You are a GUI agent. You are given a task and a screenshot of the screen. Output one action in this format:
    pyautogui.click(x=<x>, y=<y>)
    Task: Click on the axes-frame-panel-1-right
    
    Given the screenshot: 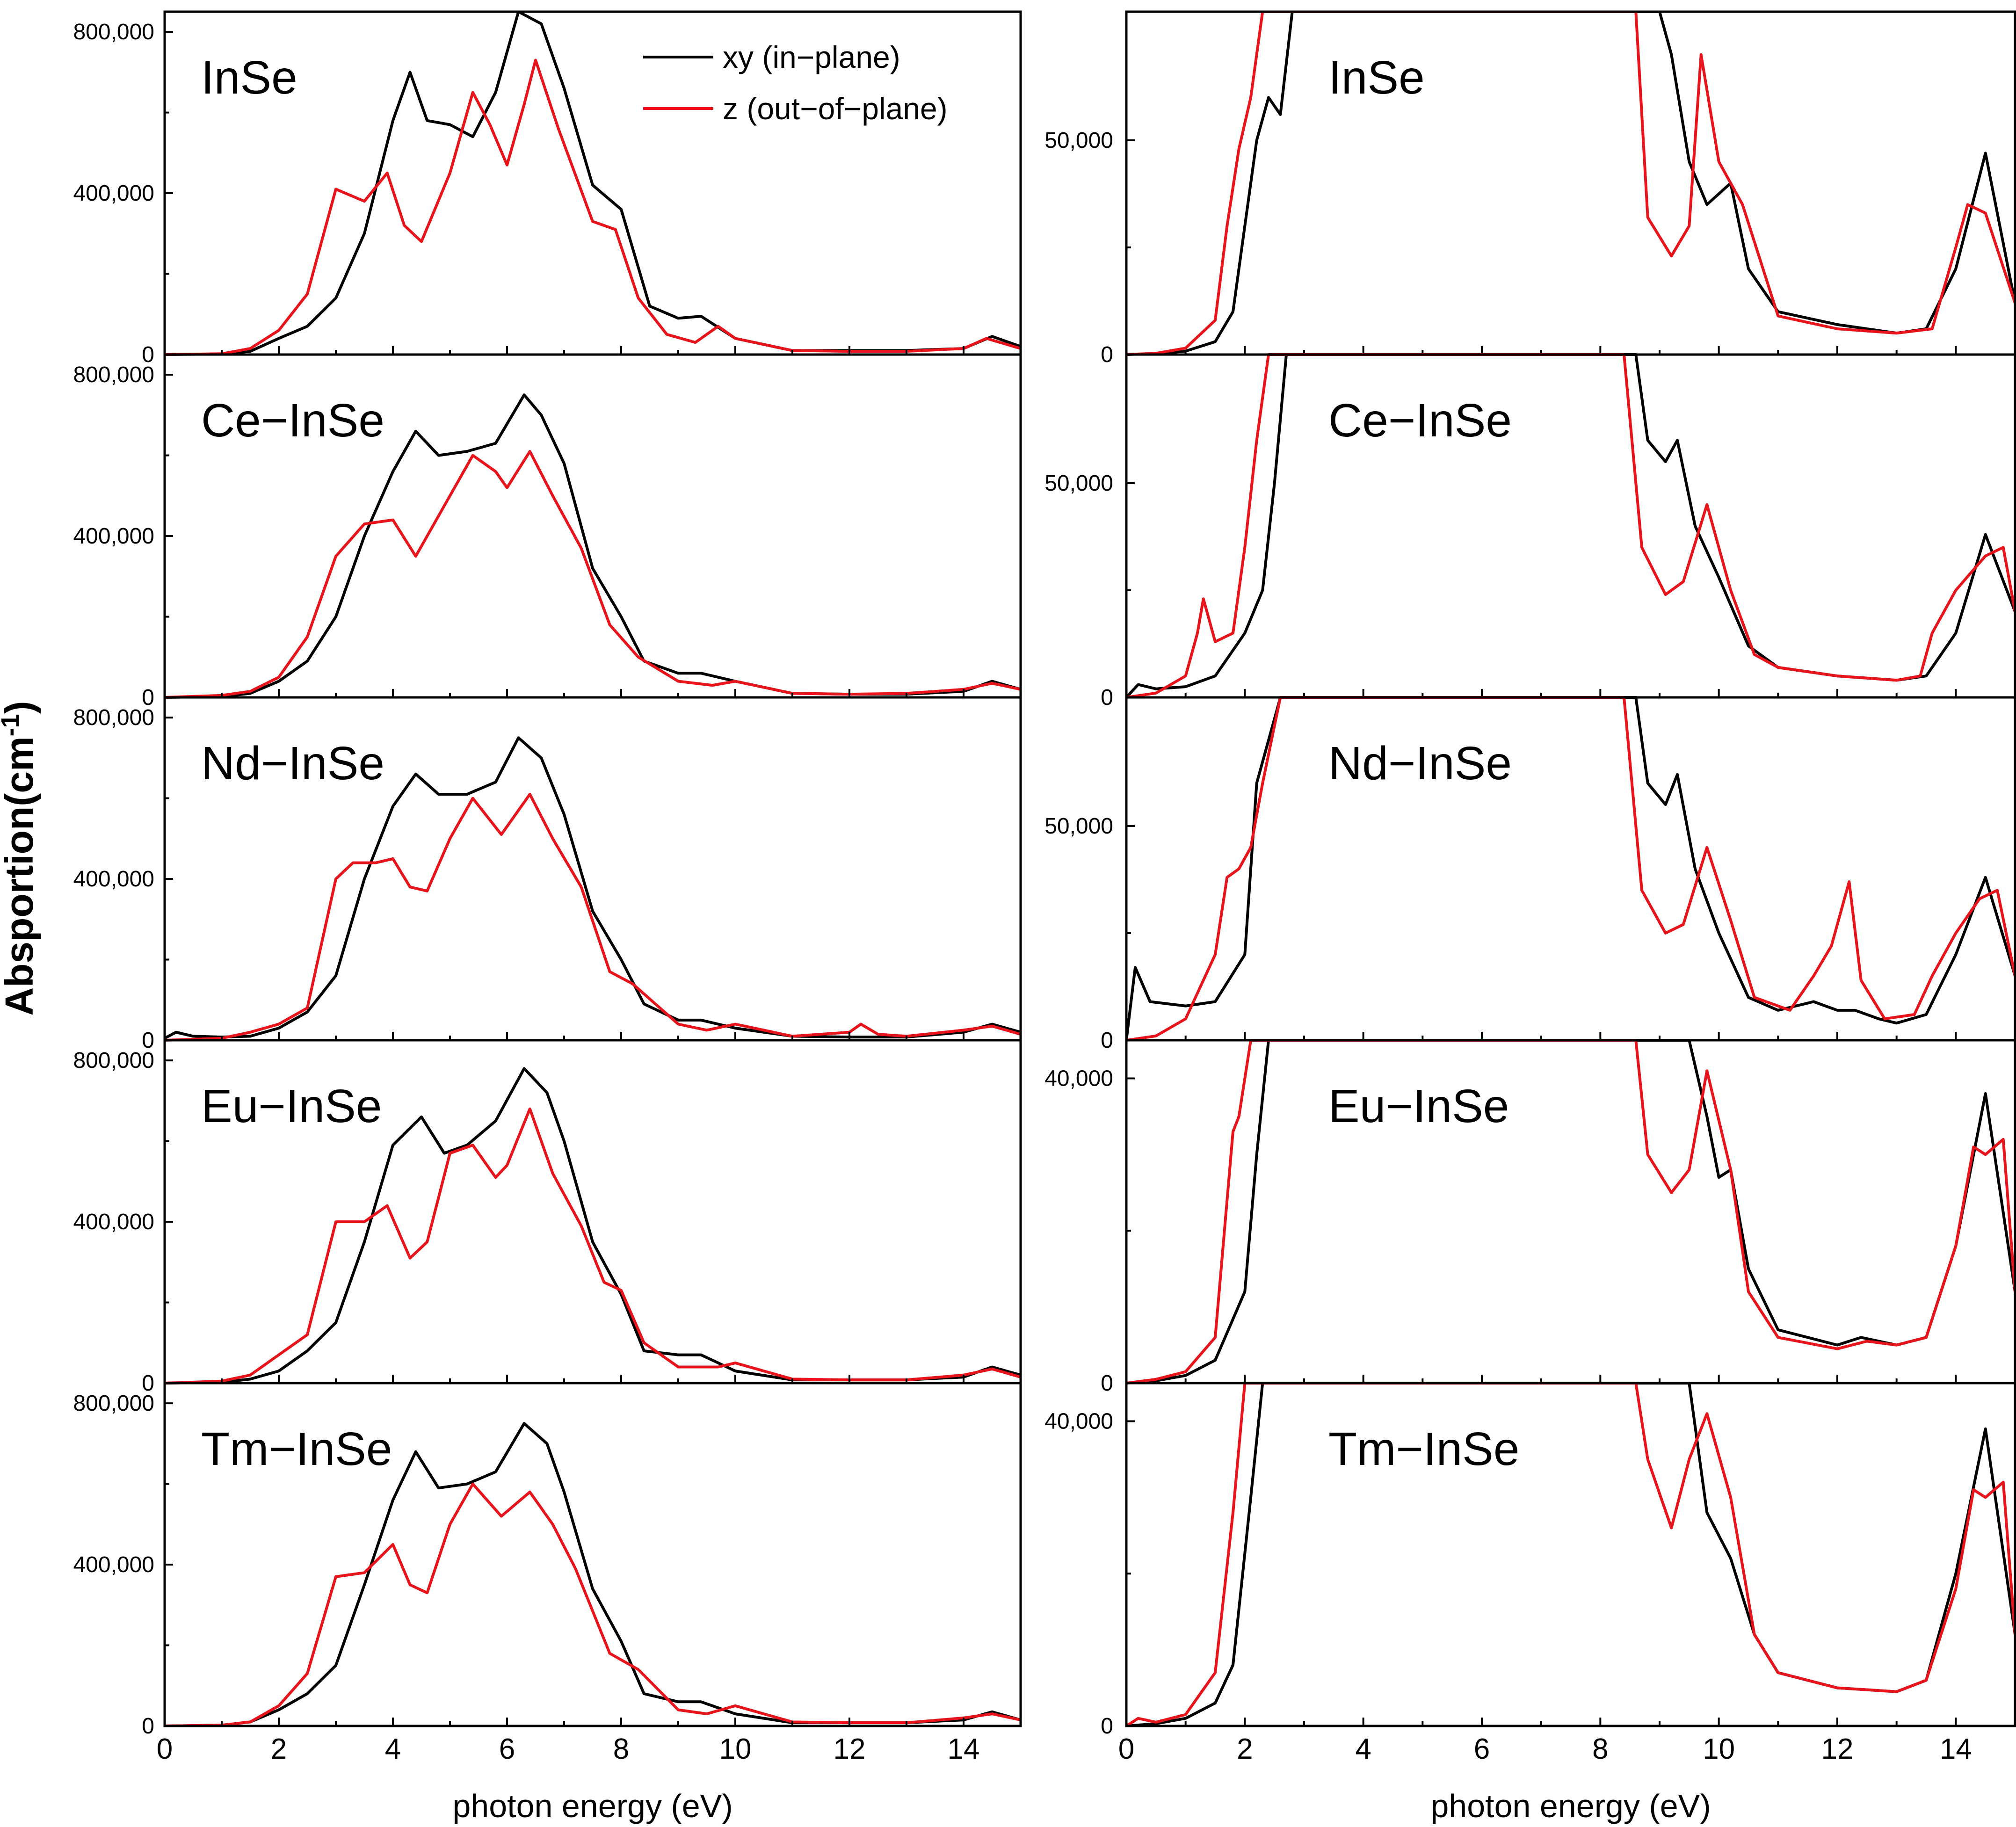 What is the action you would take?
    pyautogui.click(x=1571, y=183)
    